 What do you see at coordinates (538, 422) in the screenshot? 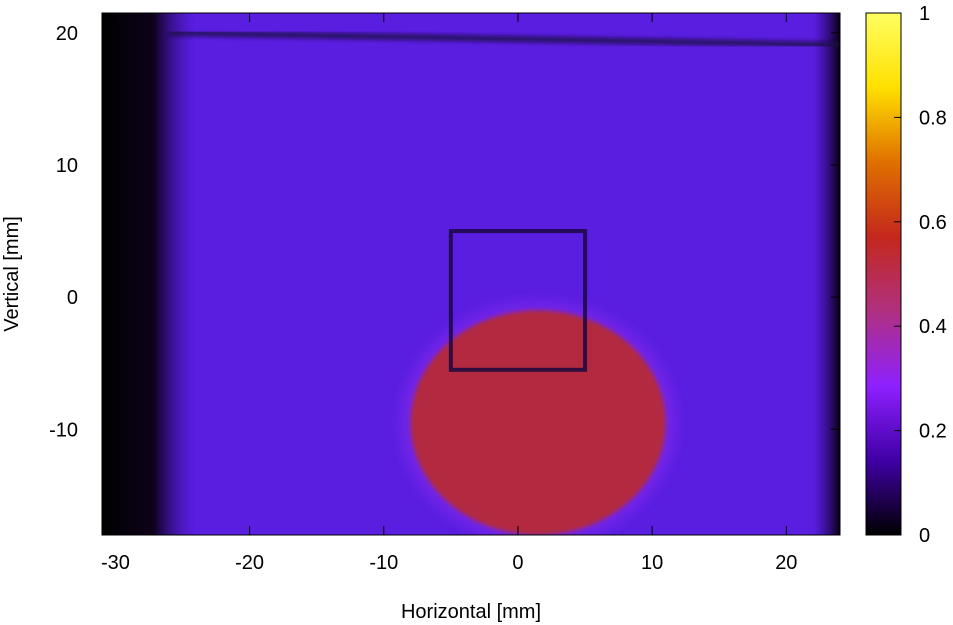
I see `hot-region-core` at bounding box center [538, 422].